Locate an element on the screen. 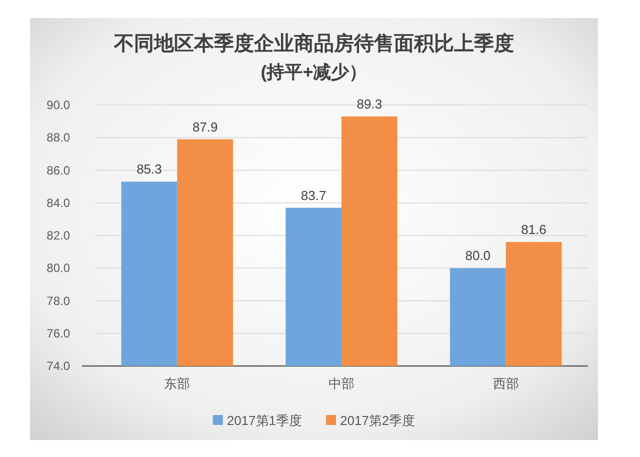  data-label: 89.3 is located at coordinates (369, 104).